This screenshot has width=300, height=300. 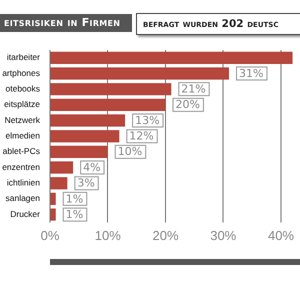 What do you see at coordinates (251, 73) in the screenshot?
I see `data-label: 31%` at bounding box center [251, 73].